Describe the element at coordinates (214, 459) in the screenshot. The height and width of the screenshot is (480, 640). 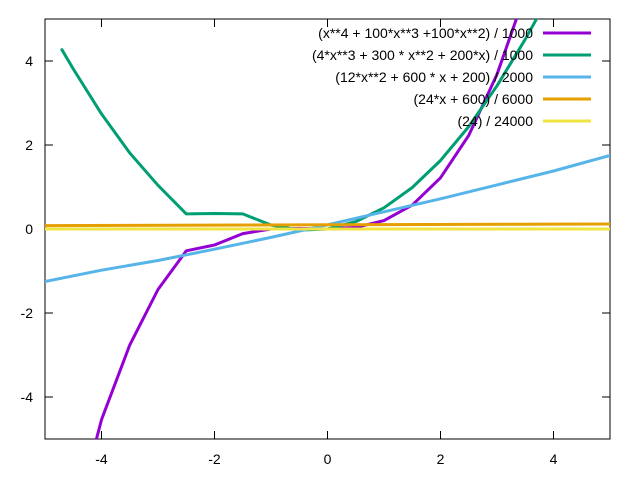
I see `x-tick-label: -2` at that location.